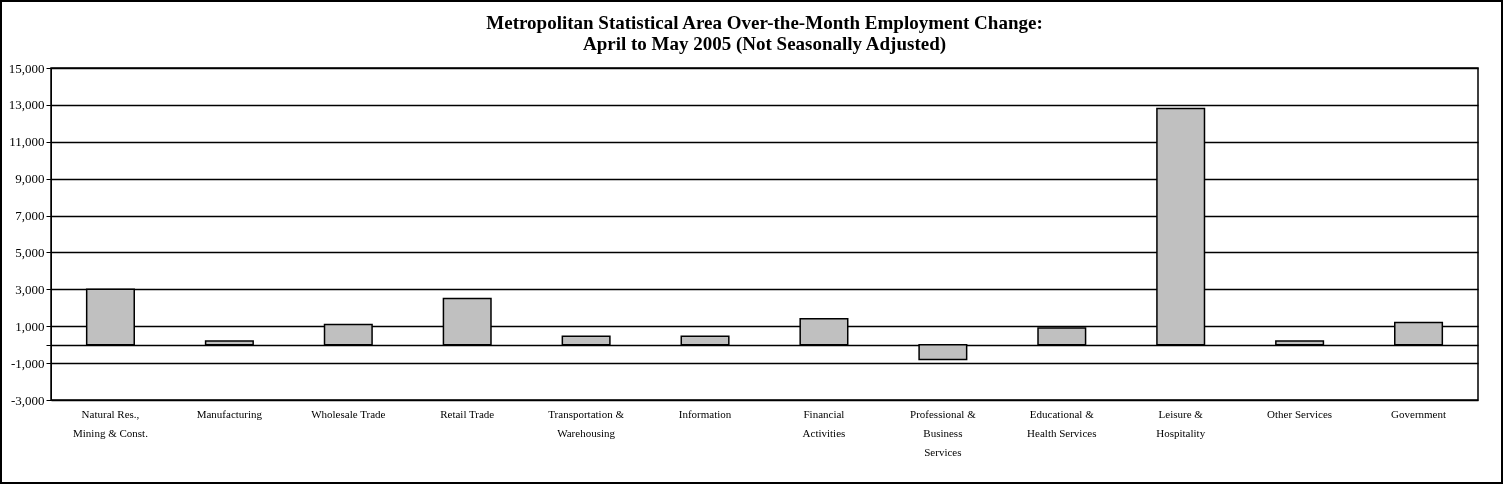  What do you see at coordinates (764, 33) in the screenshot?
I see `chart-title: Metropolitan Statistical Area Over-the-Month Employment Change: April to May 2005 (Not Seasonally Adjusted)` at bounding box center [764, 33].